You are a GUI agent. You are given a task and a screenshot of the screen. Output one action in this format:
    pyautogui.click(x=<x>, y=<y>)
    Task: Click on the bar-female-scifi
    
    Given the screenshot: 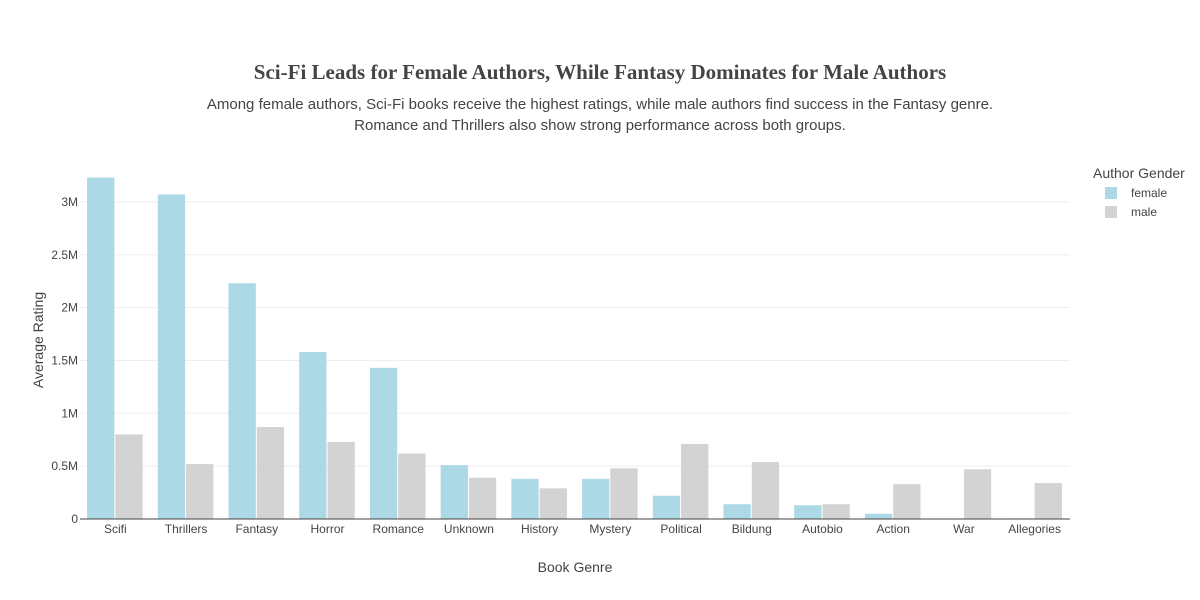 What is the action you would take?
    pyautogui.click(x=101, y=348)
    